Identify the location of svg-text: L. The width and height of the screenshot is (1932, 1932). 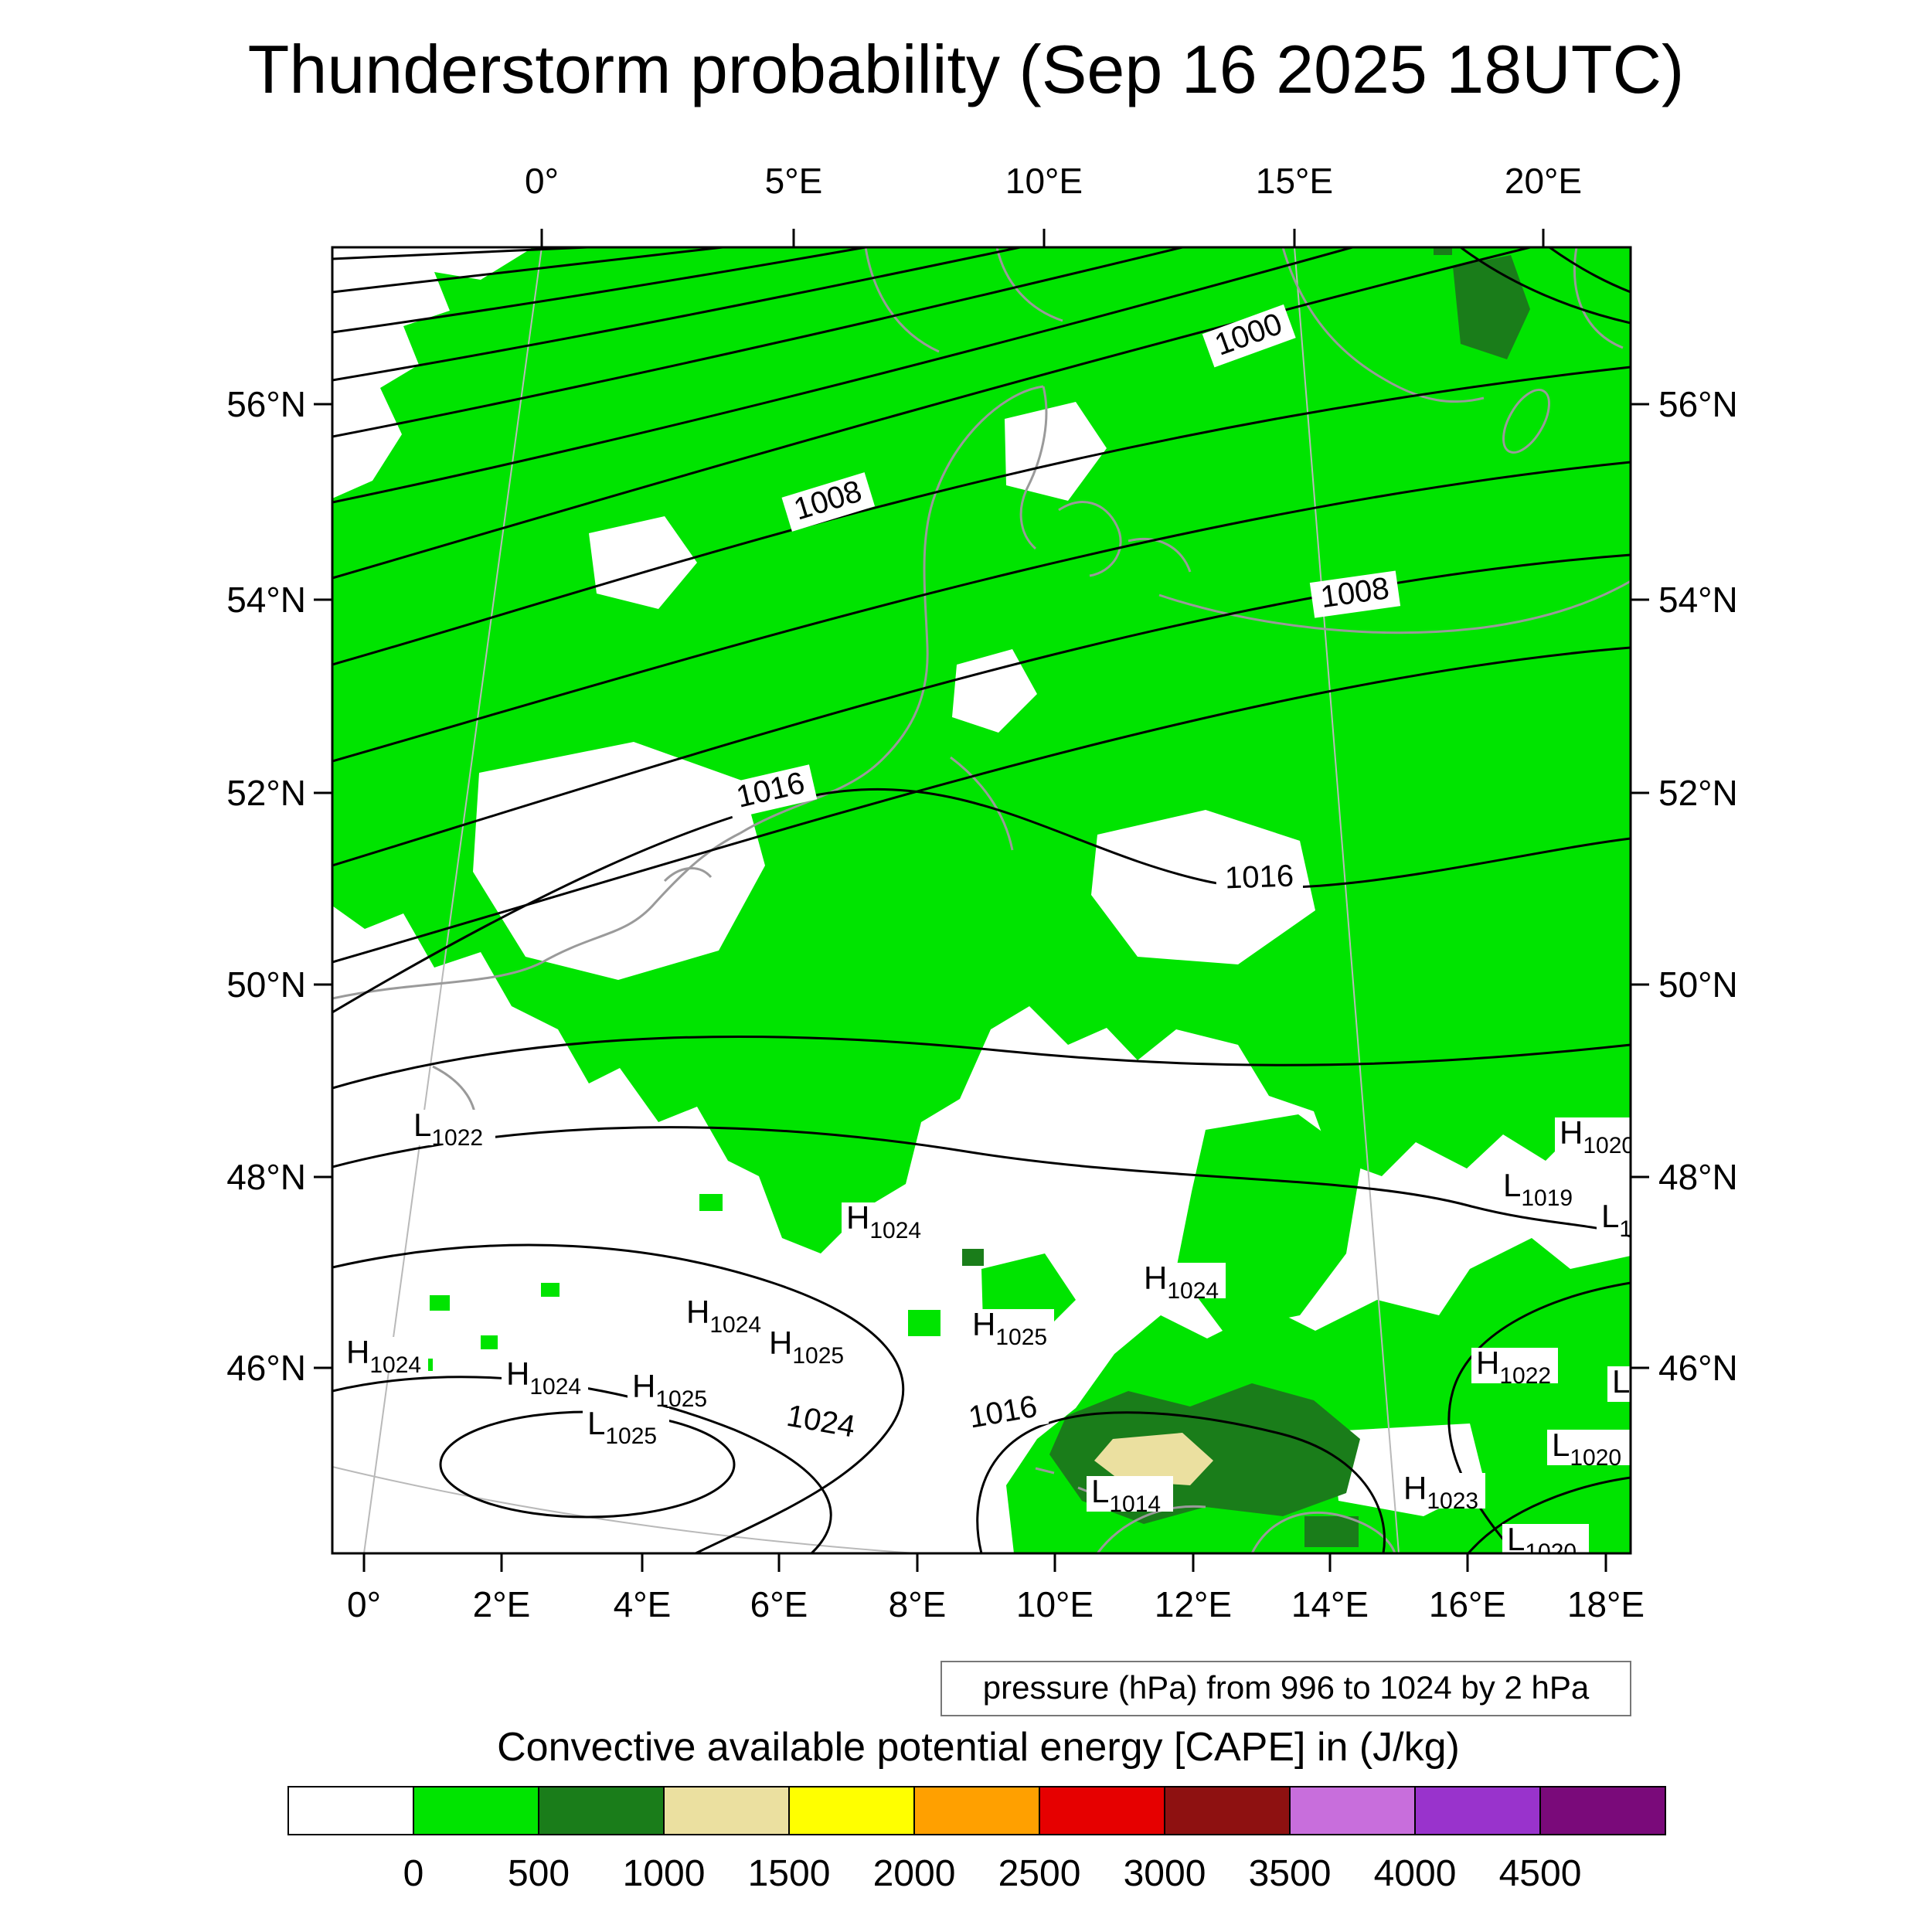
(1621, 1382).